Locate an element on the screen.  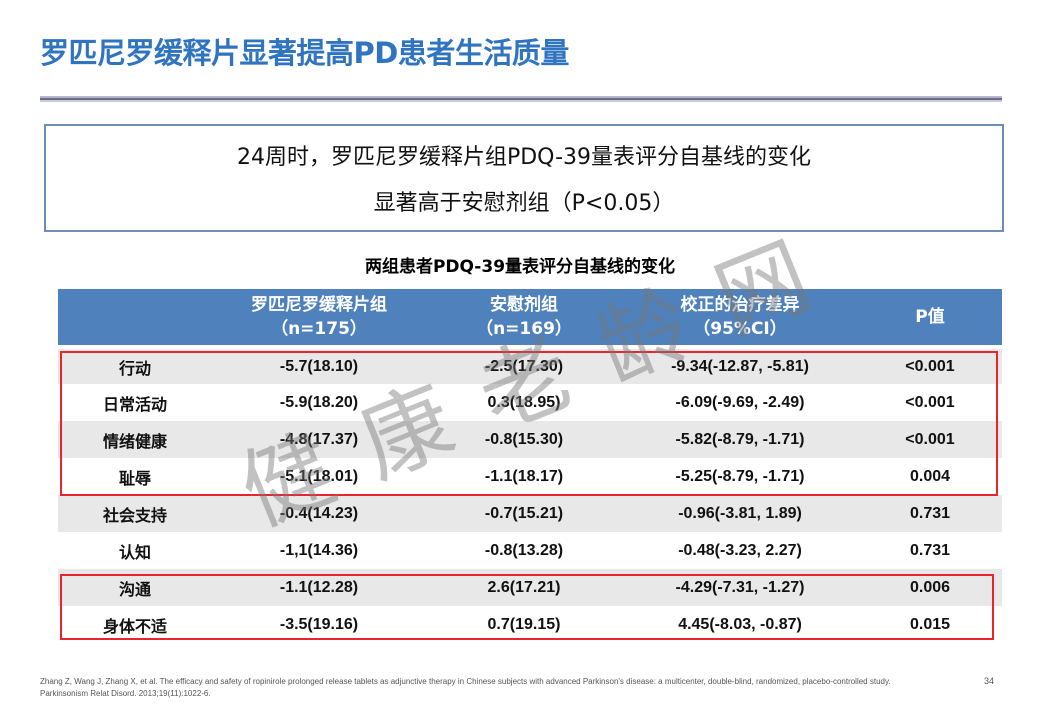
cell-ropinirole: -1.1(12.28) is located at coordinates (319, 587).